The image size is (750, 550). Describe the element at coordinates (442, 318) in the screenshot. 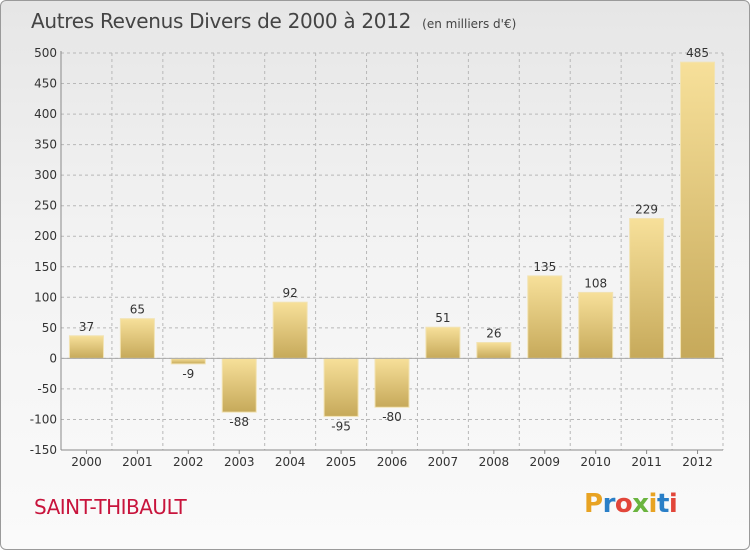

I see `data-label: 51` at that location.